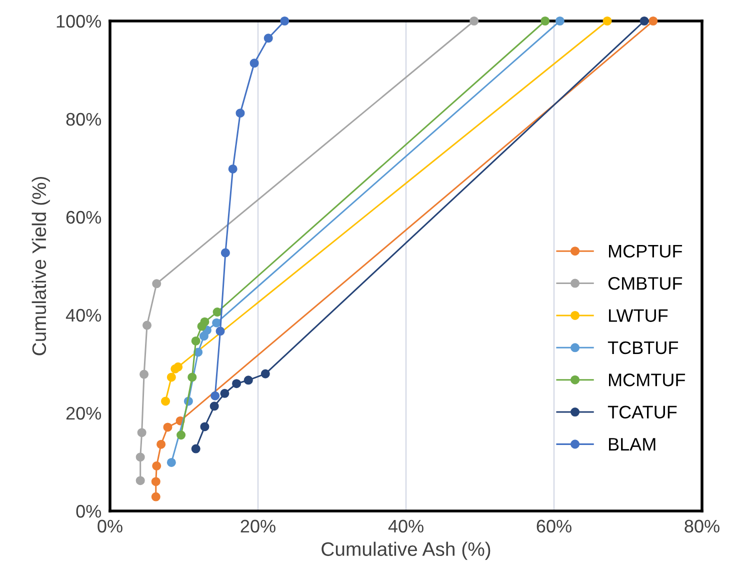 Image resolution: width=729 pixels, height=585 pixels. Describe the element at coordinates (406, 526) in the screenshot. I see `x-tick-label: 40%` at that location.